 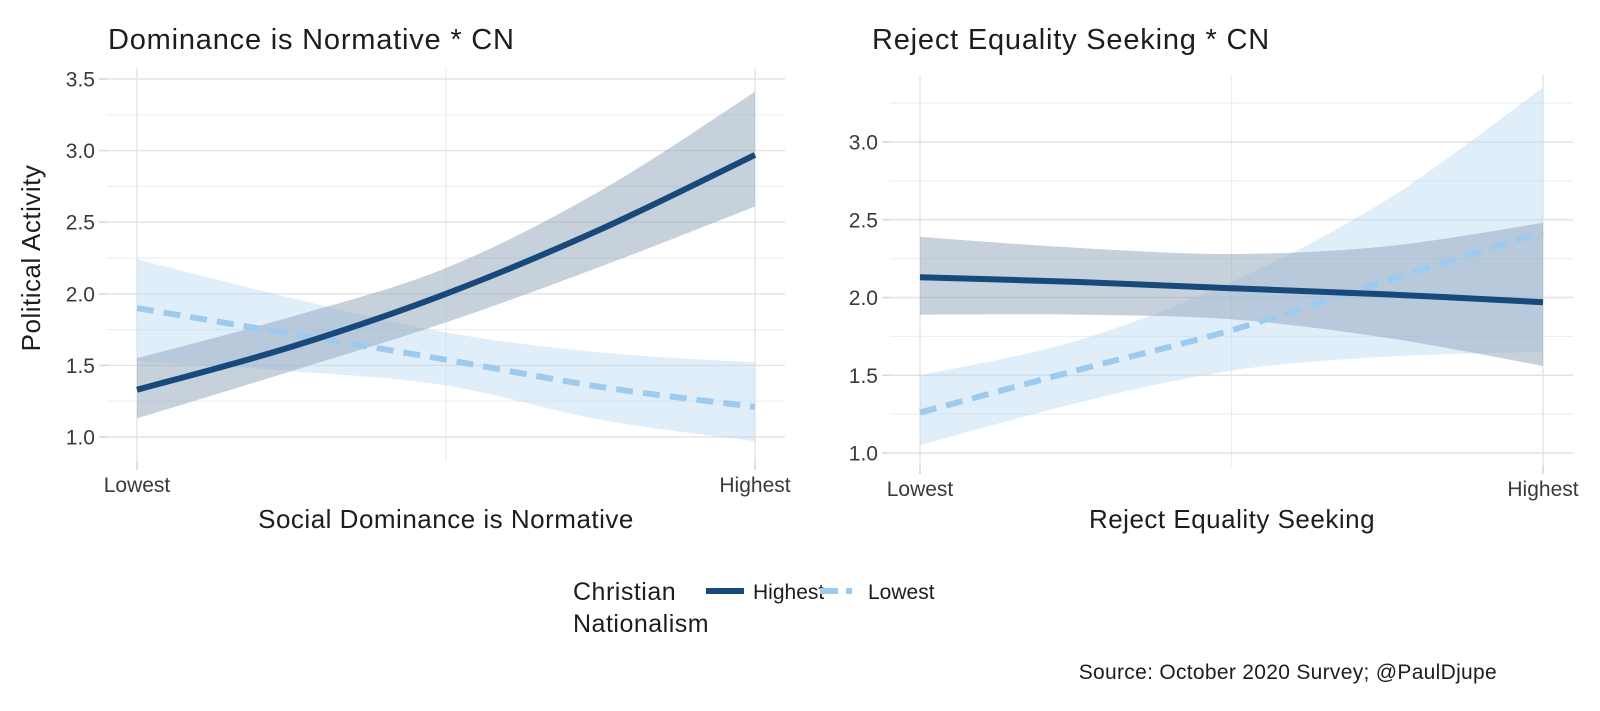 I want to click on legend-label-lowest: Lowest, so click(x=901, y=592).